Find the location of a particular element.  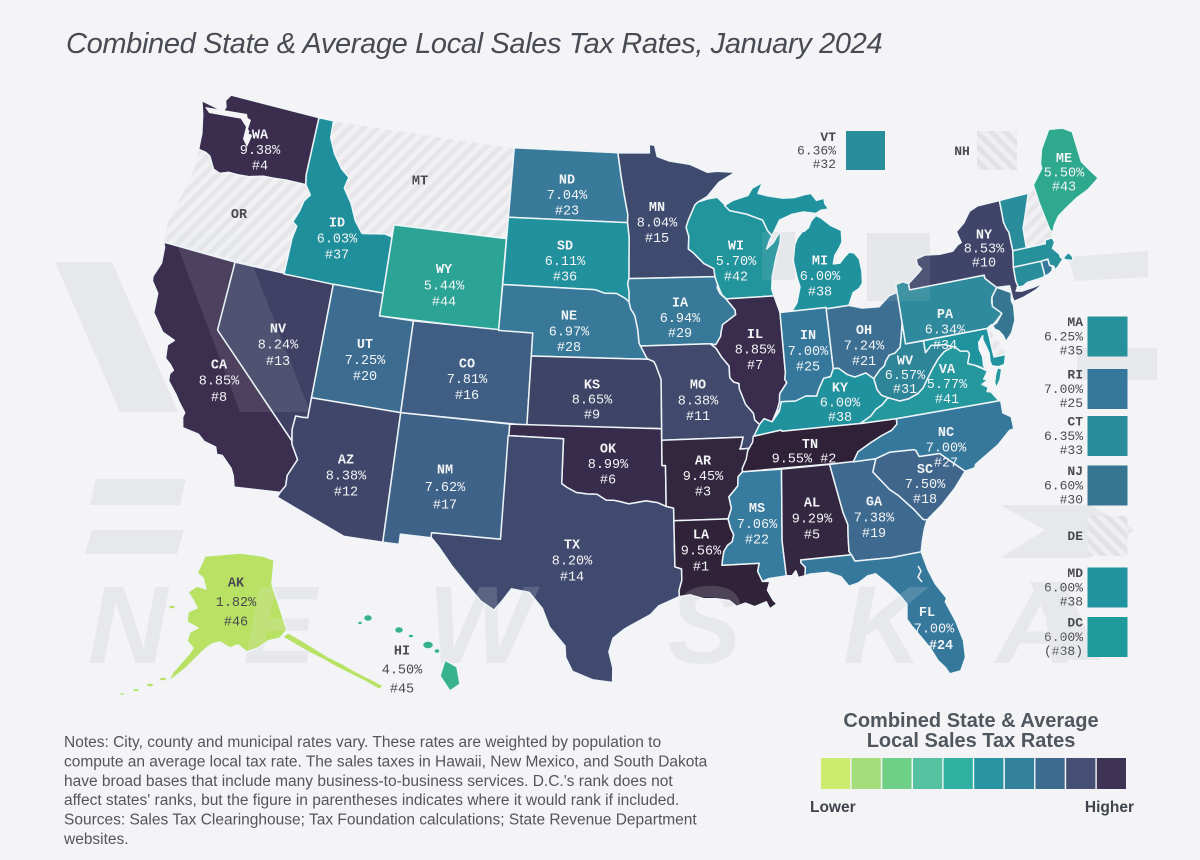

svg-text: #12 is located at coordinates (346, 493).